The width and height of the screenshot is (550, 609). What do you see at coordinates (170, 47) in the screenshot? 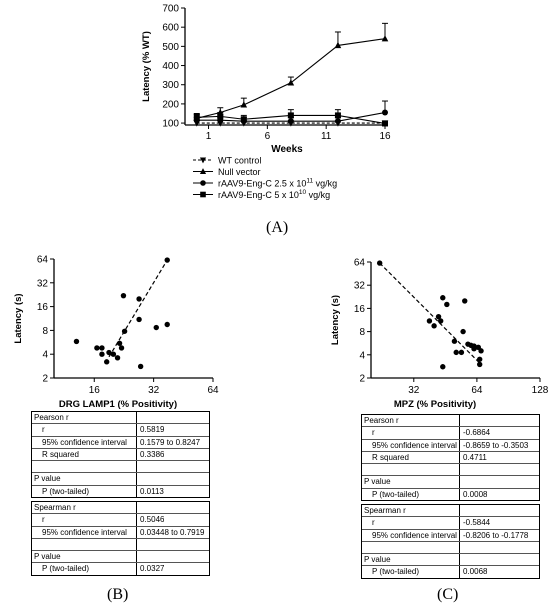
I see `y-tick-label: 500` at bounding box center [170, 47].